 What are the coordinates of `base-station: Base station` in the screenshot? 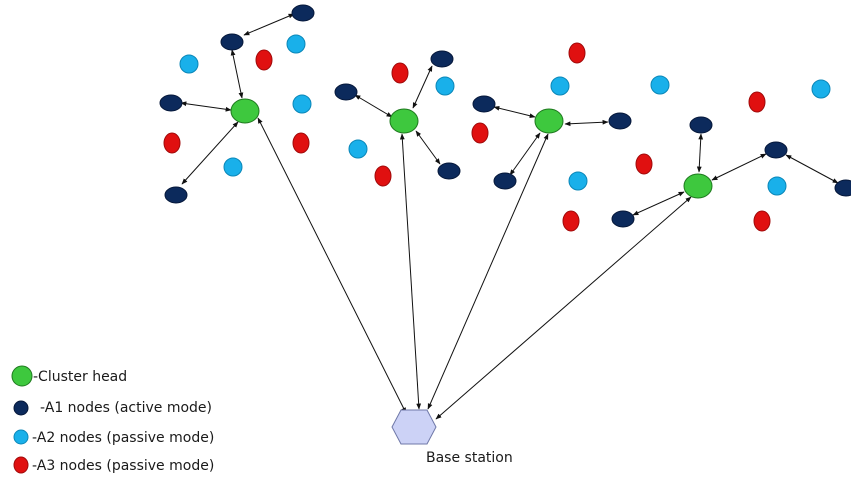 It's located at (452, 437).